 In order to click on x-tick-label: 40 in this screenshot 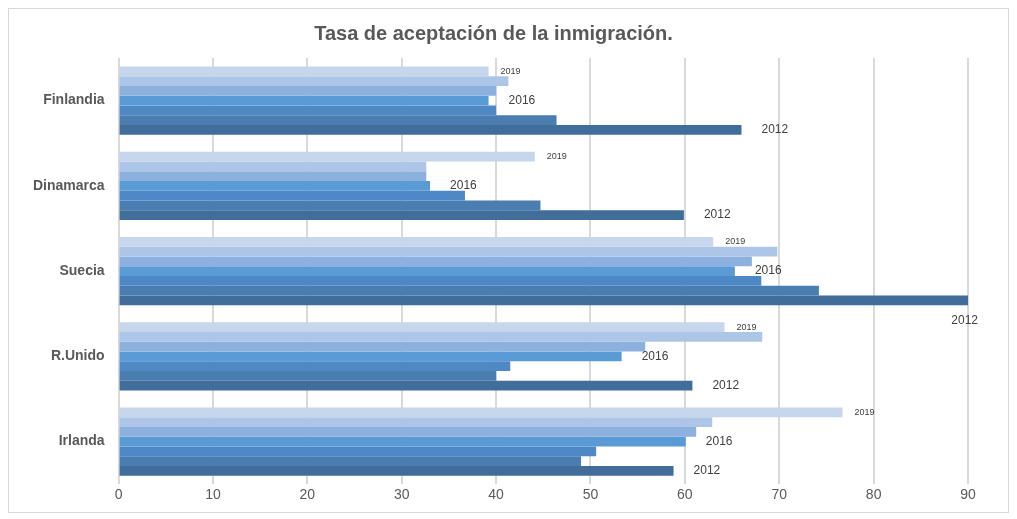, I will do `click(496, 494)`.